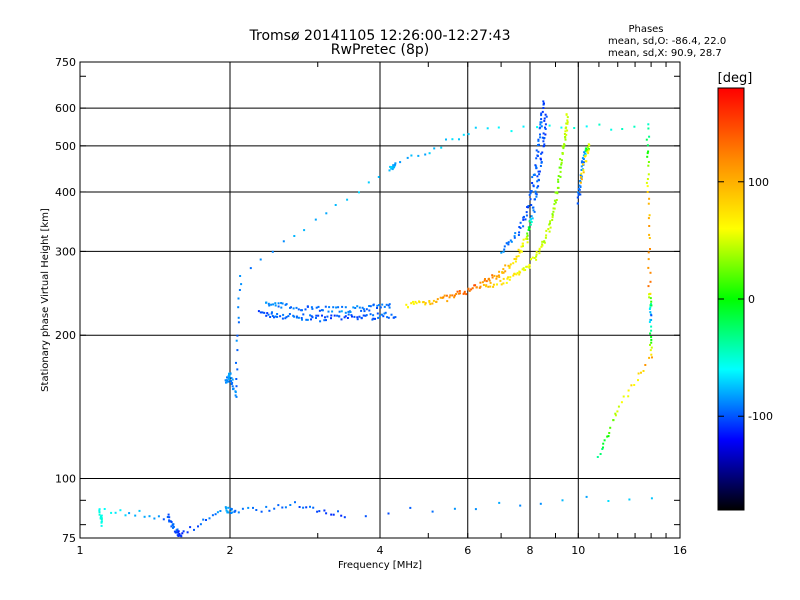 The width and height of the screenshot is (800, 600). I want to click on colorbar-tick-label: 100, so click(758, 182).